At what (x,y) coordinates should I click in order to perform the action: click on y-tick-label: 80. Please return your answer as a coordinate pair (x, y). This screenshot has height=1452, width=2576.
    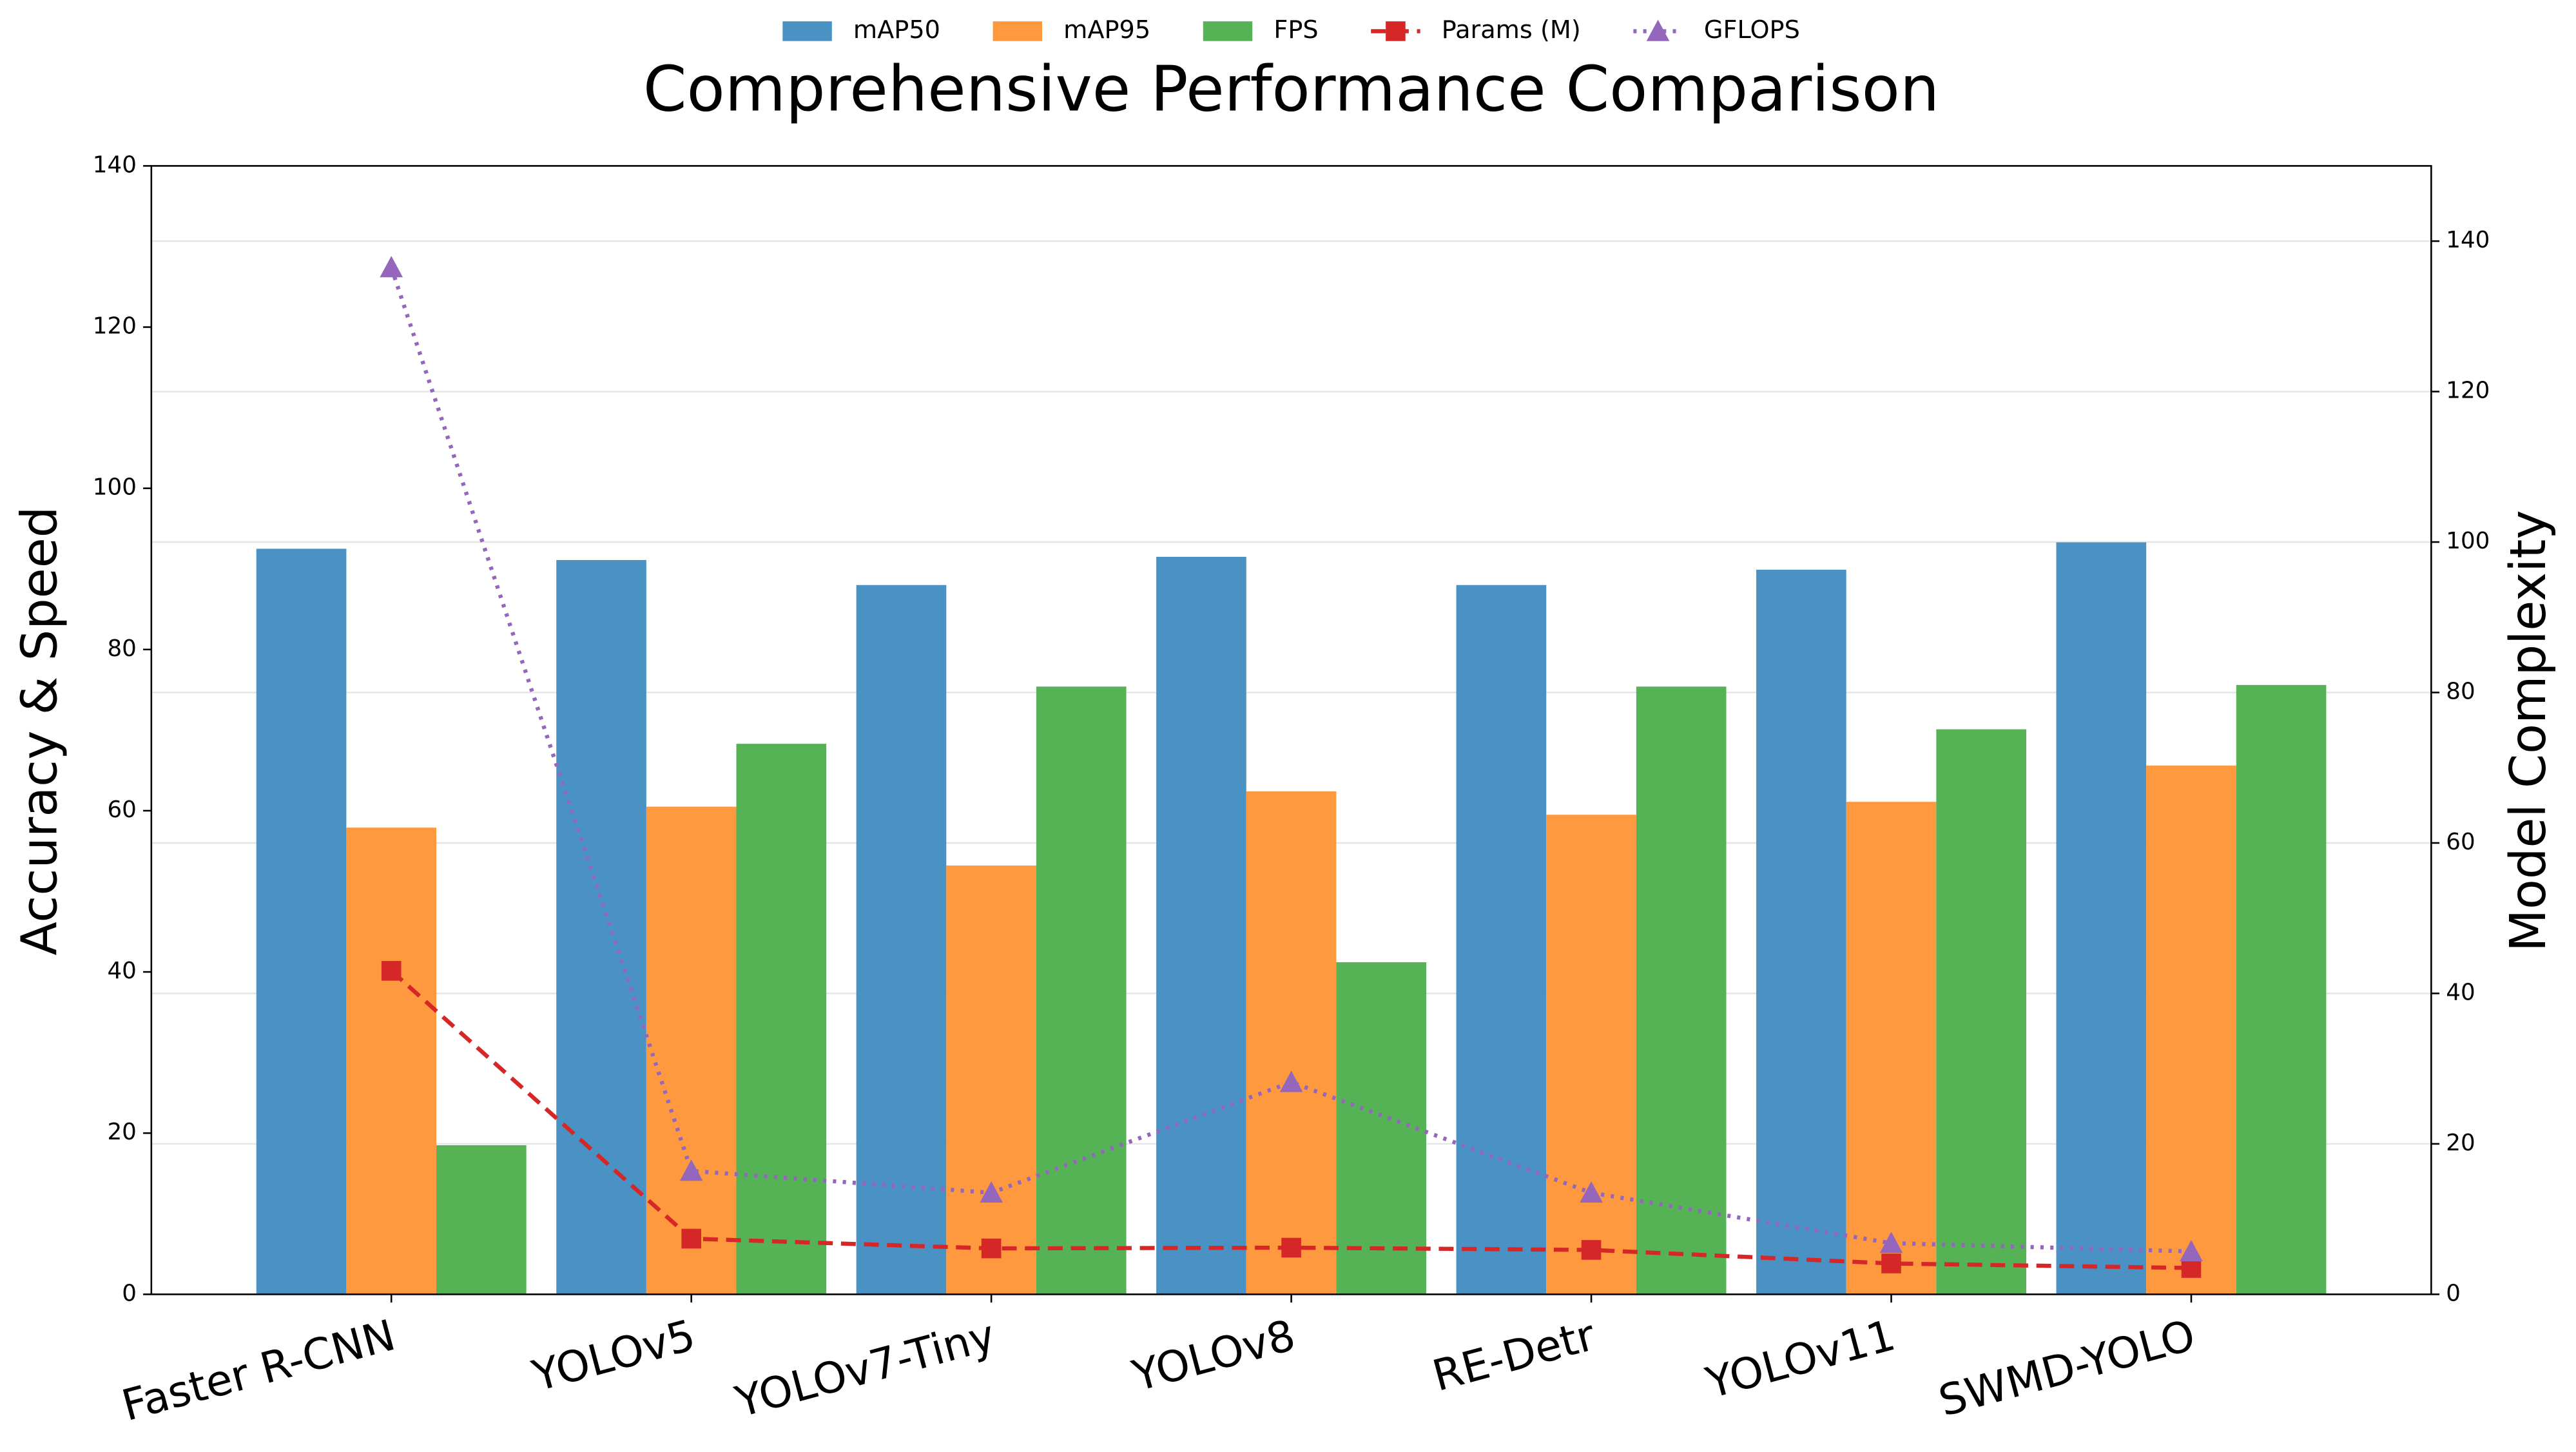
    Looking at the image, I should click on (121, 648).